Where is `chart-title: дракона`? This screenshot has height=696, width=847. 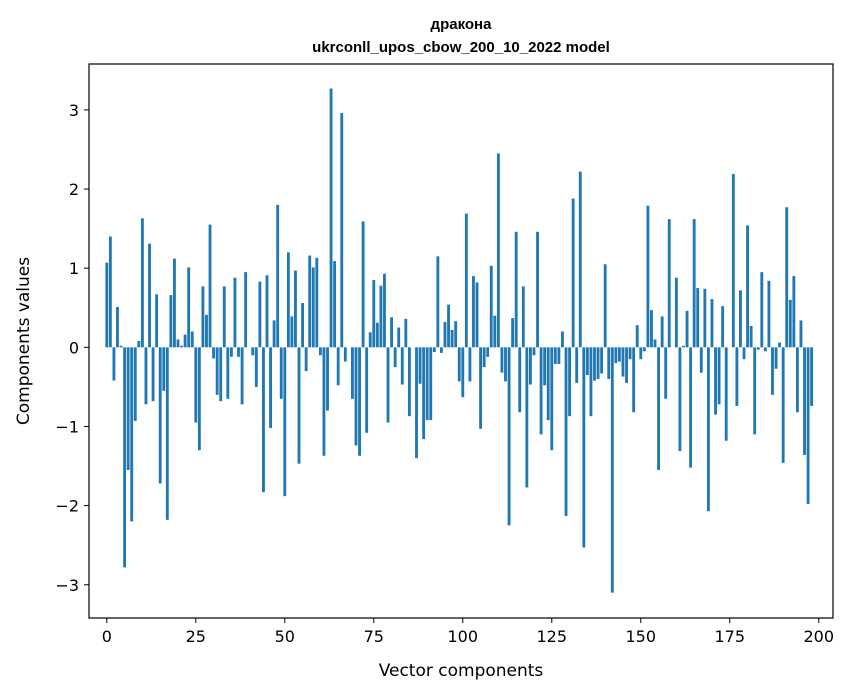
chart-title: дракона is located at coordinates (462, 24).